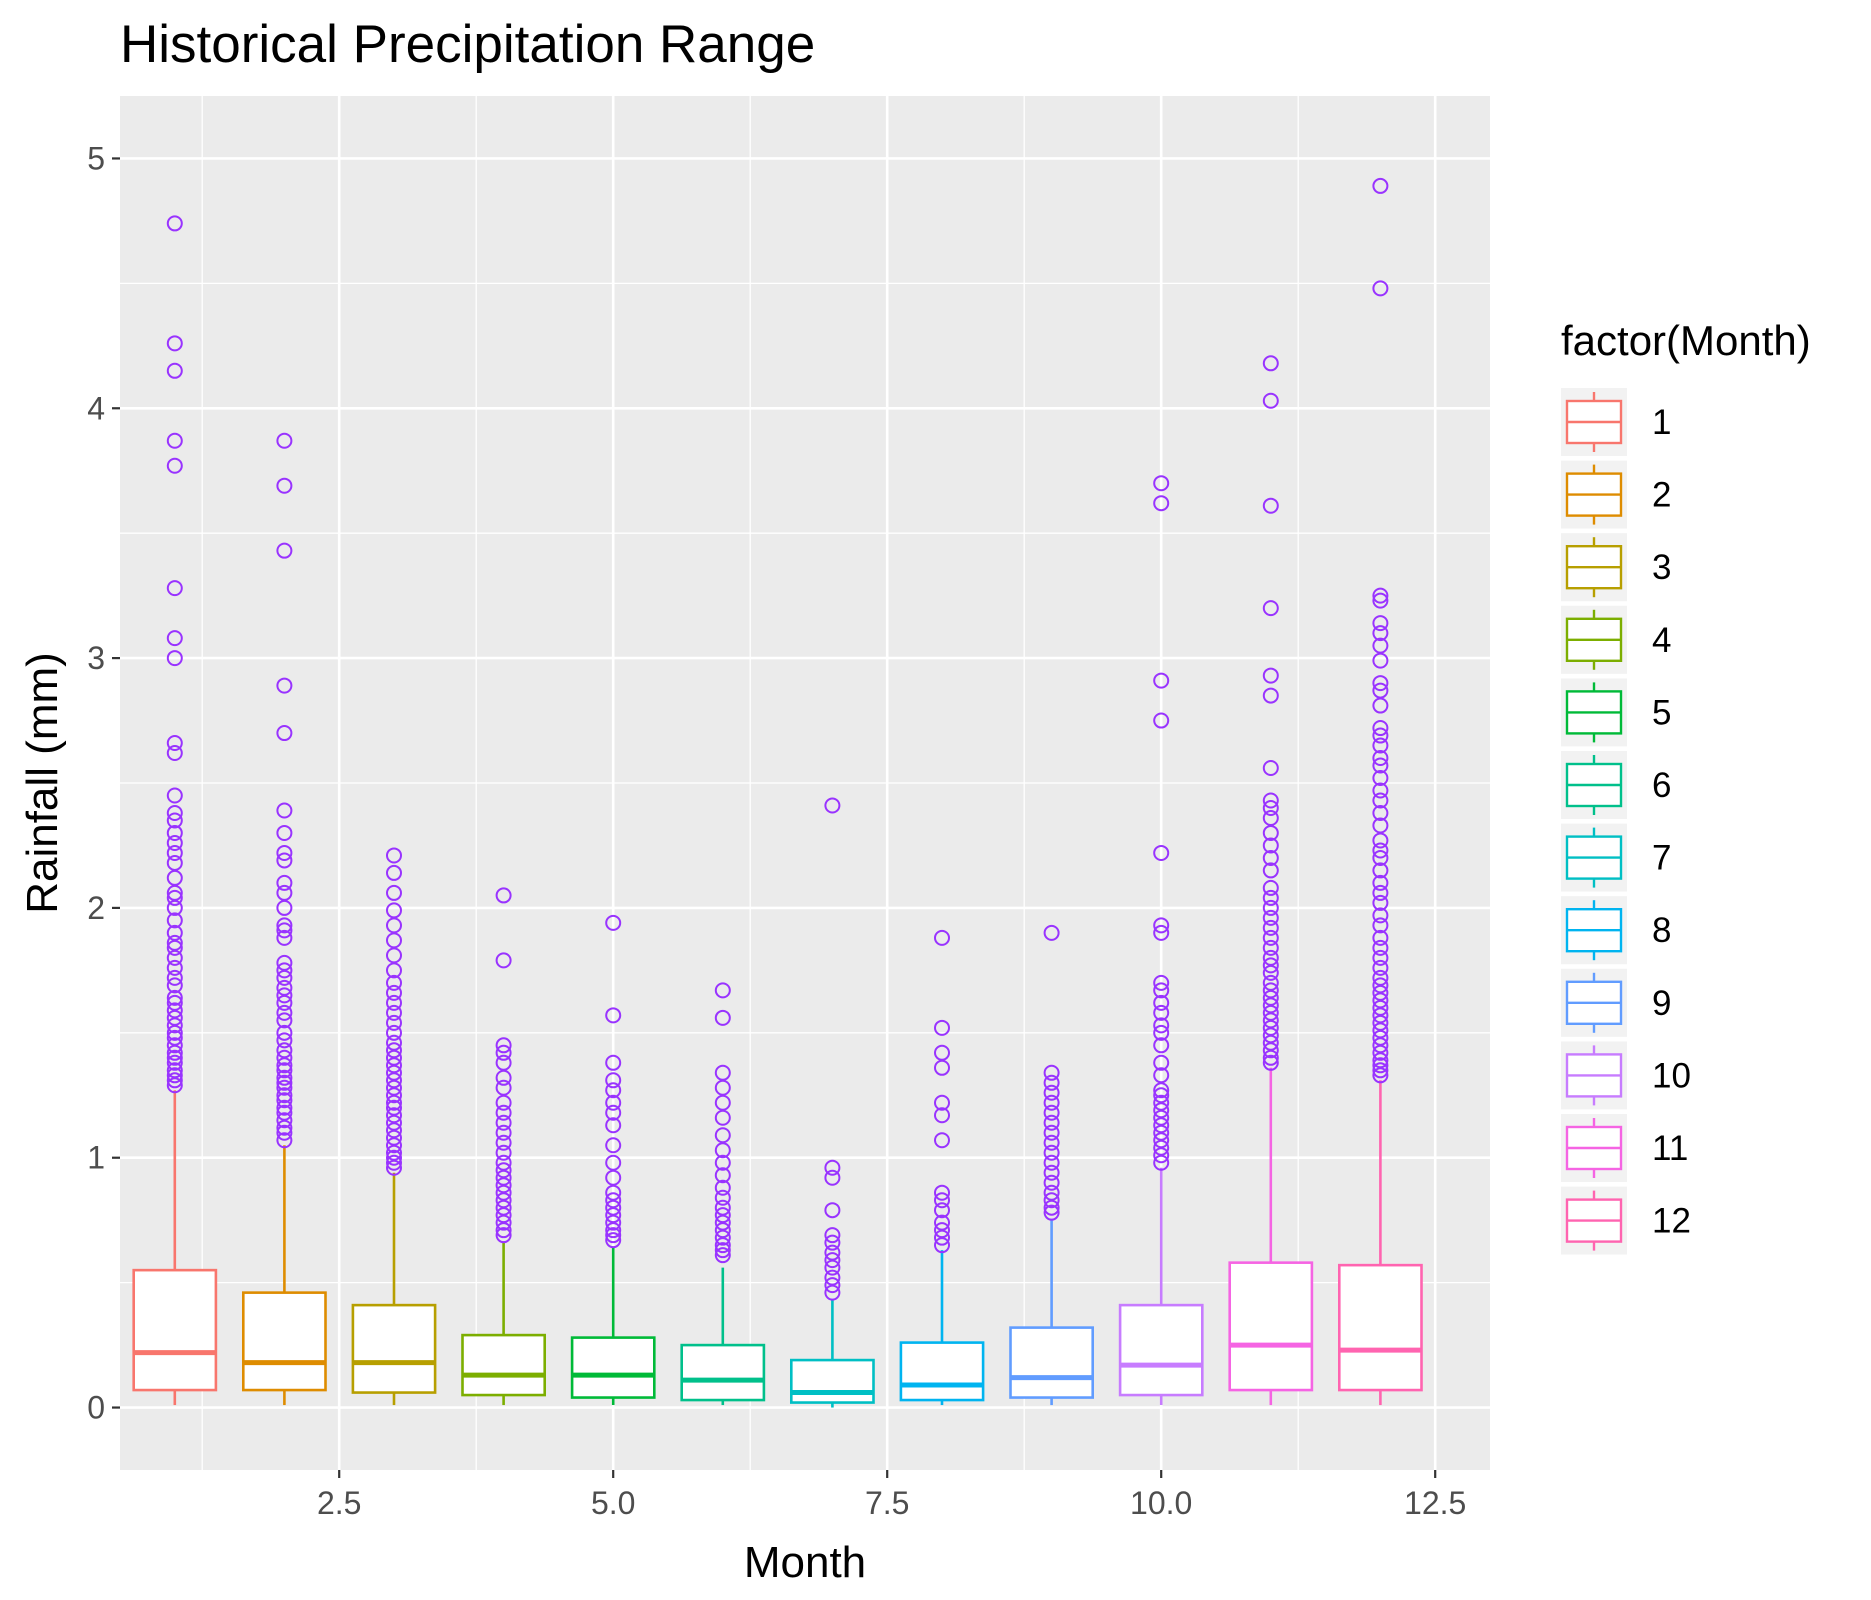 This screenshot has width=1871, height=1600. What do you see at coordinates (1661, 495) in the screenshot?
I see `legend-label: 2` at bounding box center [1661, 495].